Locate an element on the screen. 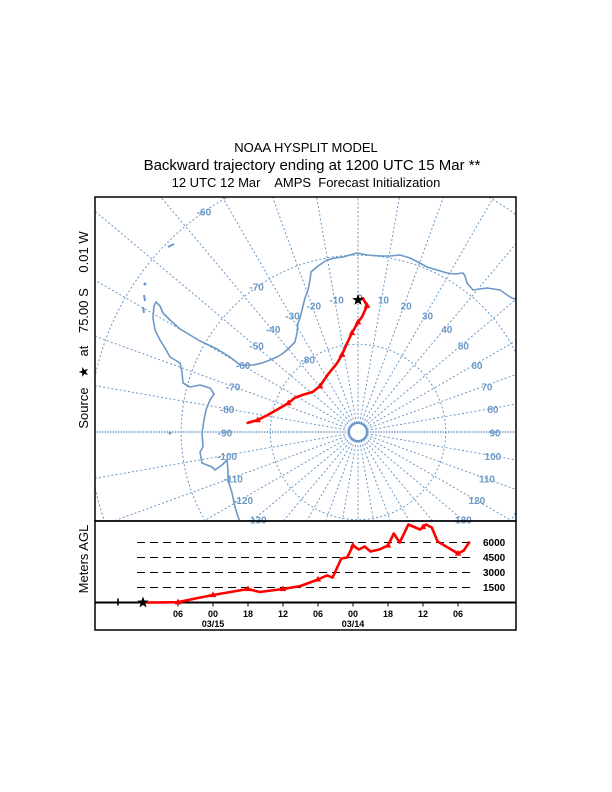 This screenshot has width=612, height=792. longitude-label: -110 is located at coordinates (233, 480).